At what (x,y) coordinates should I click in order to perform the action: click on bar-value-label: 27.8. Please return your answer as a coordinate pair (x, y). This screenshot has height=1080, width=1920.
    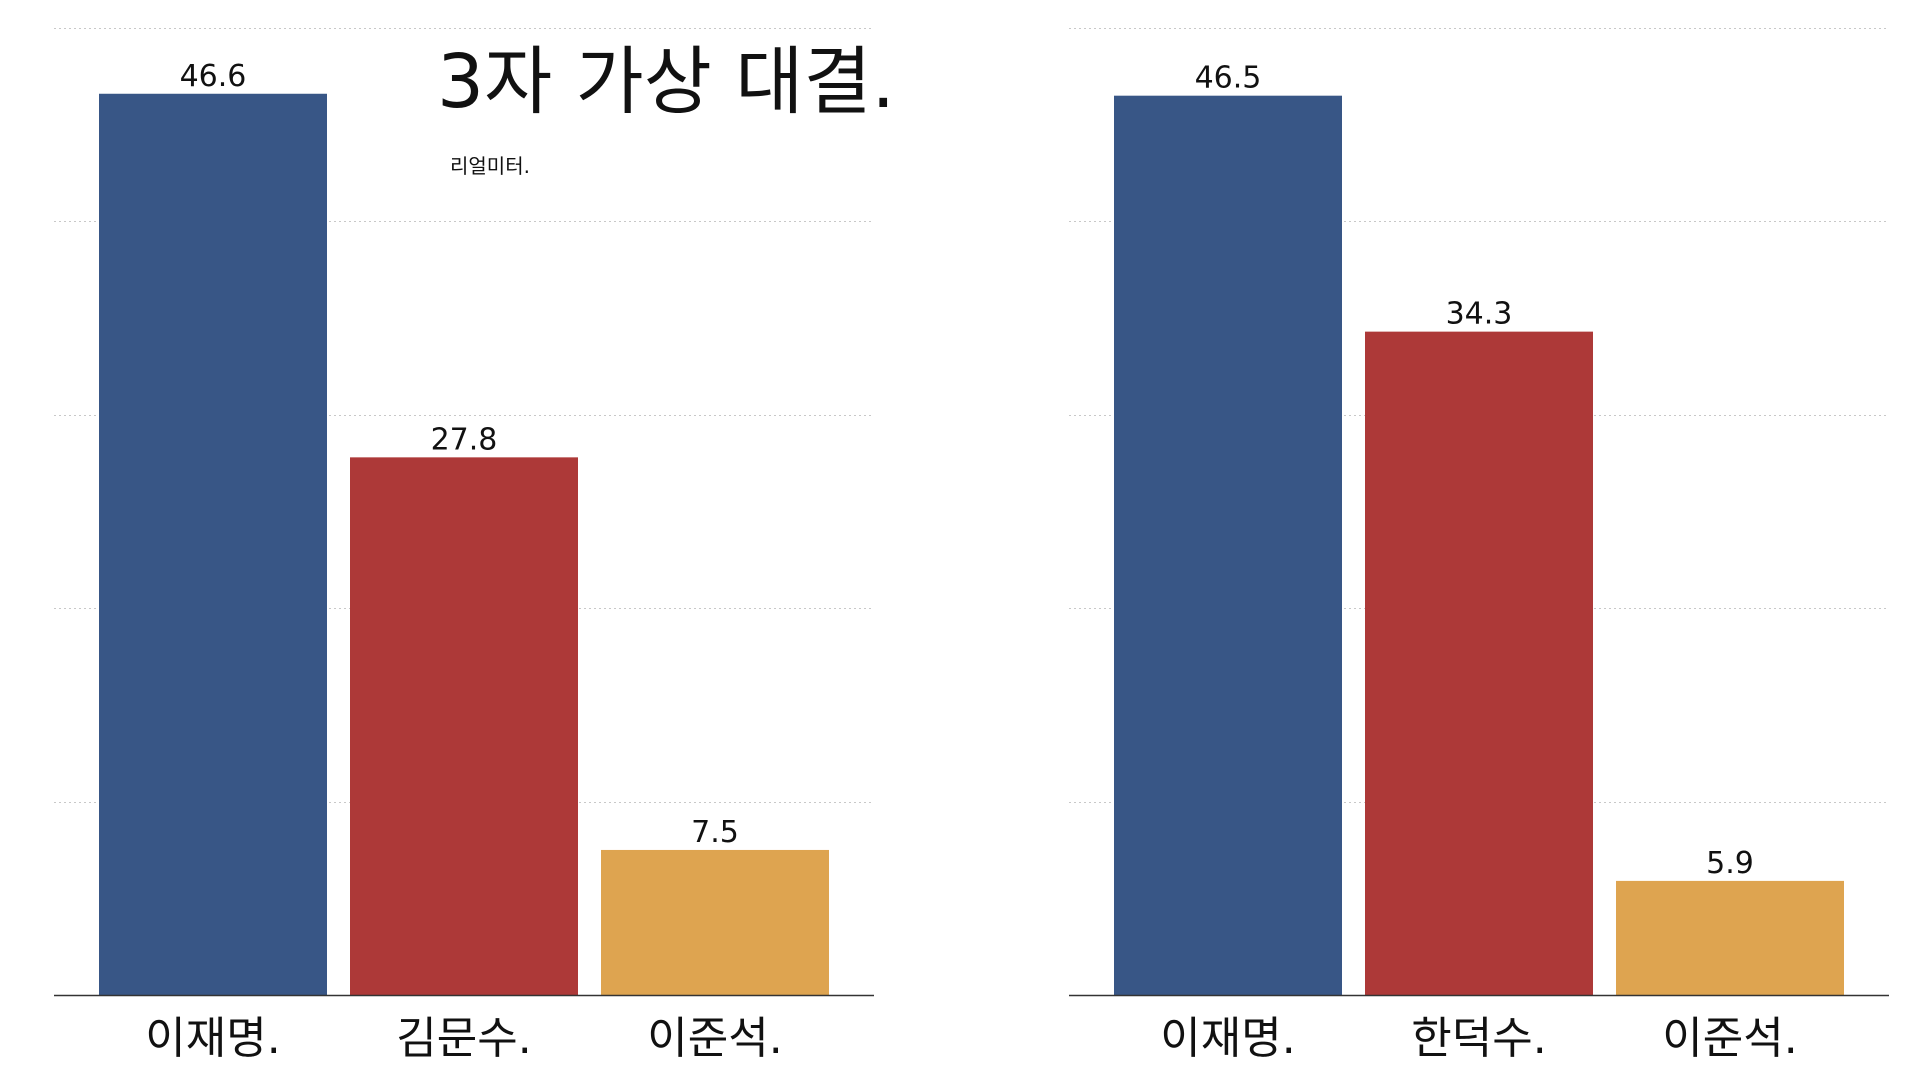
    Looking at the image, I should click on (464, 439).